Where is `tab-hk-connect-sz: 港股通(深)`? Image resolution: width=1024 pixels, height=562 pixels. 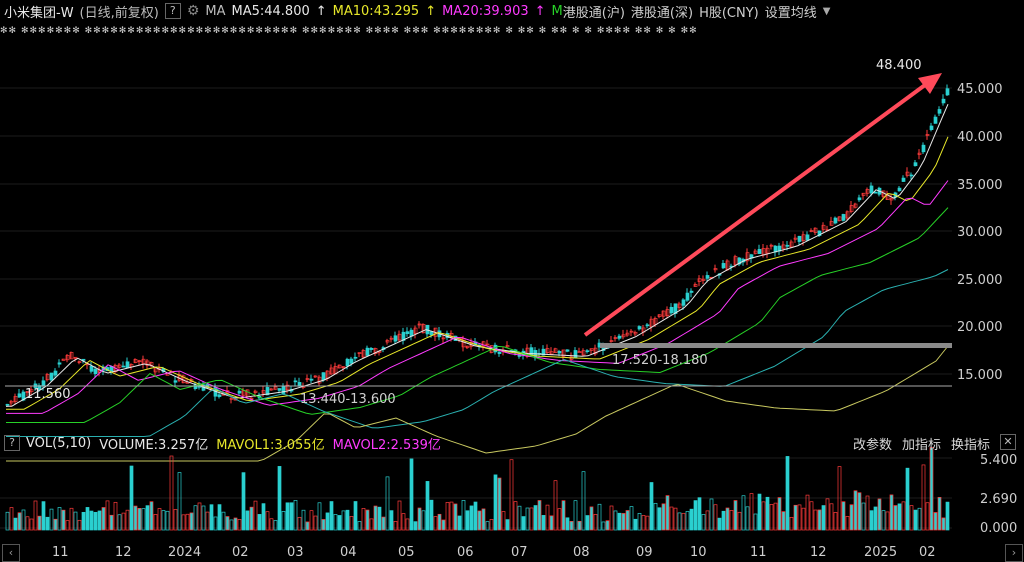 tab-hk-connect-sz: 港股通(深) is located at coordinates (662, 13).